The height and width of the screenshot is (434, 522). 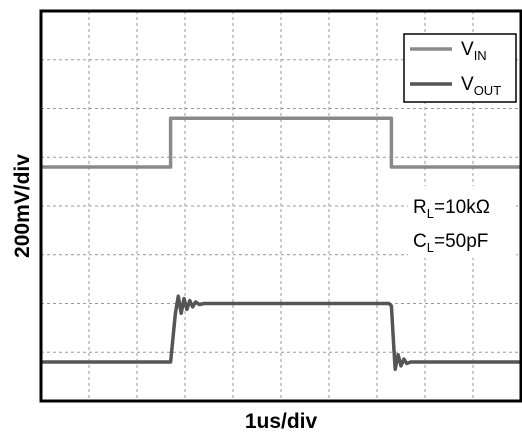 I want to click on legend-label-vout: VOUT, so click(x=481, y=86).